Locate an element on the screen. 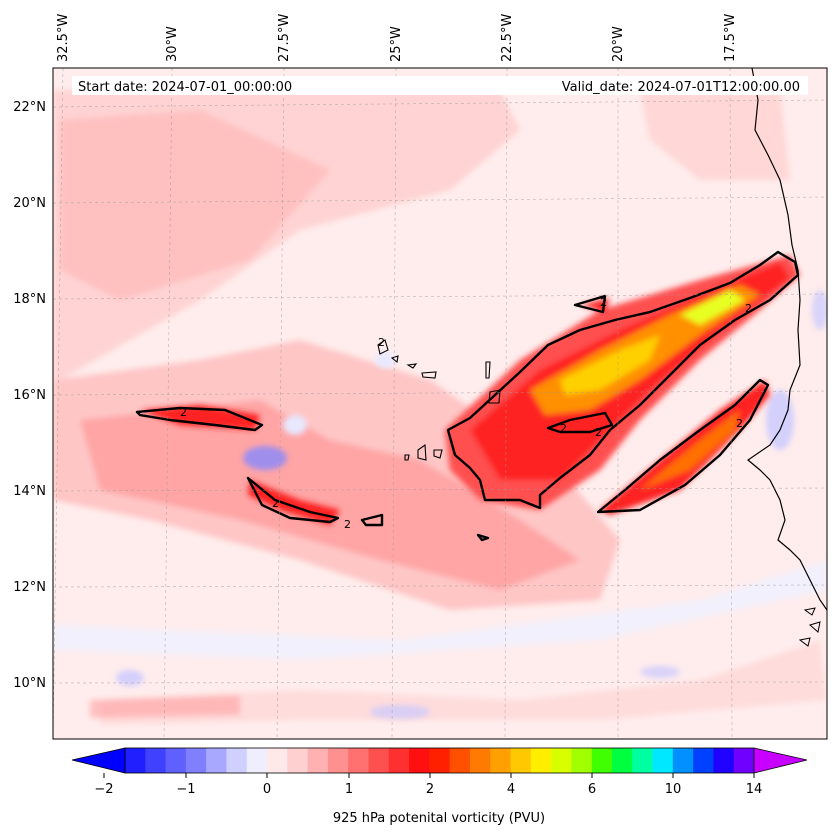  colorbar-tick-label: 0 is located at coordinates (267, 789).